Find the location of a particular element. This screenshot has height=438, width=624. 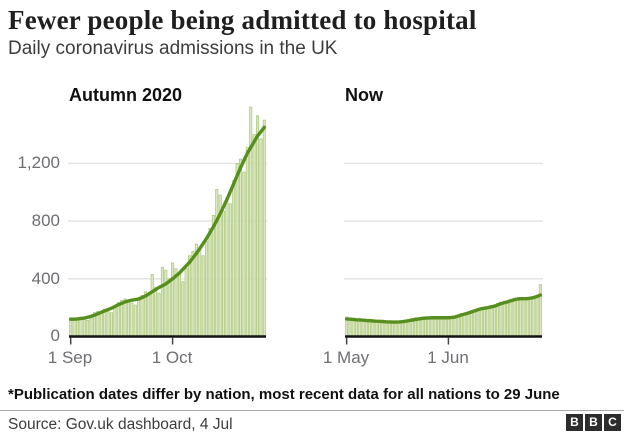

source-attribution: Source: Gov.uk dashboard, 4 Jul is located at coordinates (120, 424).